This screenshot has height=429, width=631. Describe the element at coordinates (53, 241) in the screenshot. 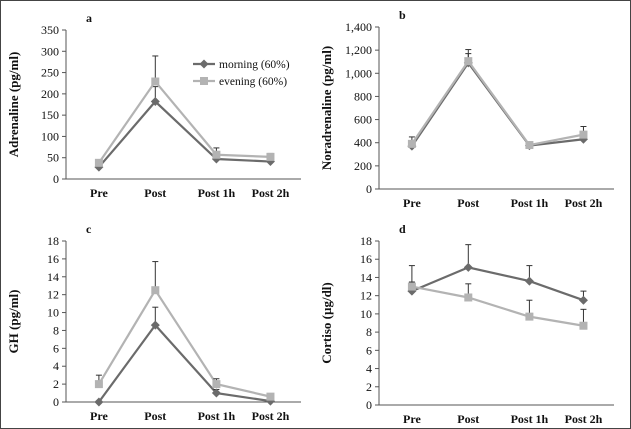

I see `y-tick-label-c-9: 18` at that location.